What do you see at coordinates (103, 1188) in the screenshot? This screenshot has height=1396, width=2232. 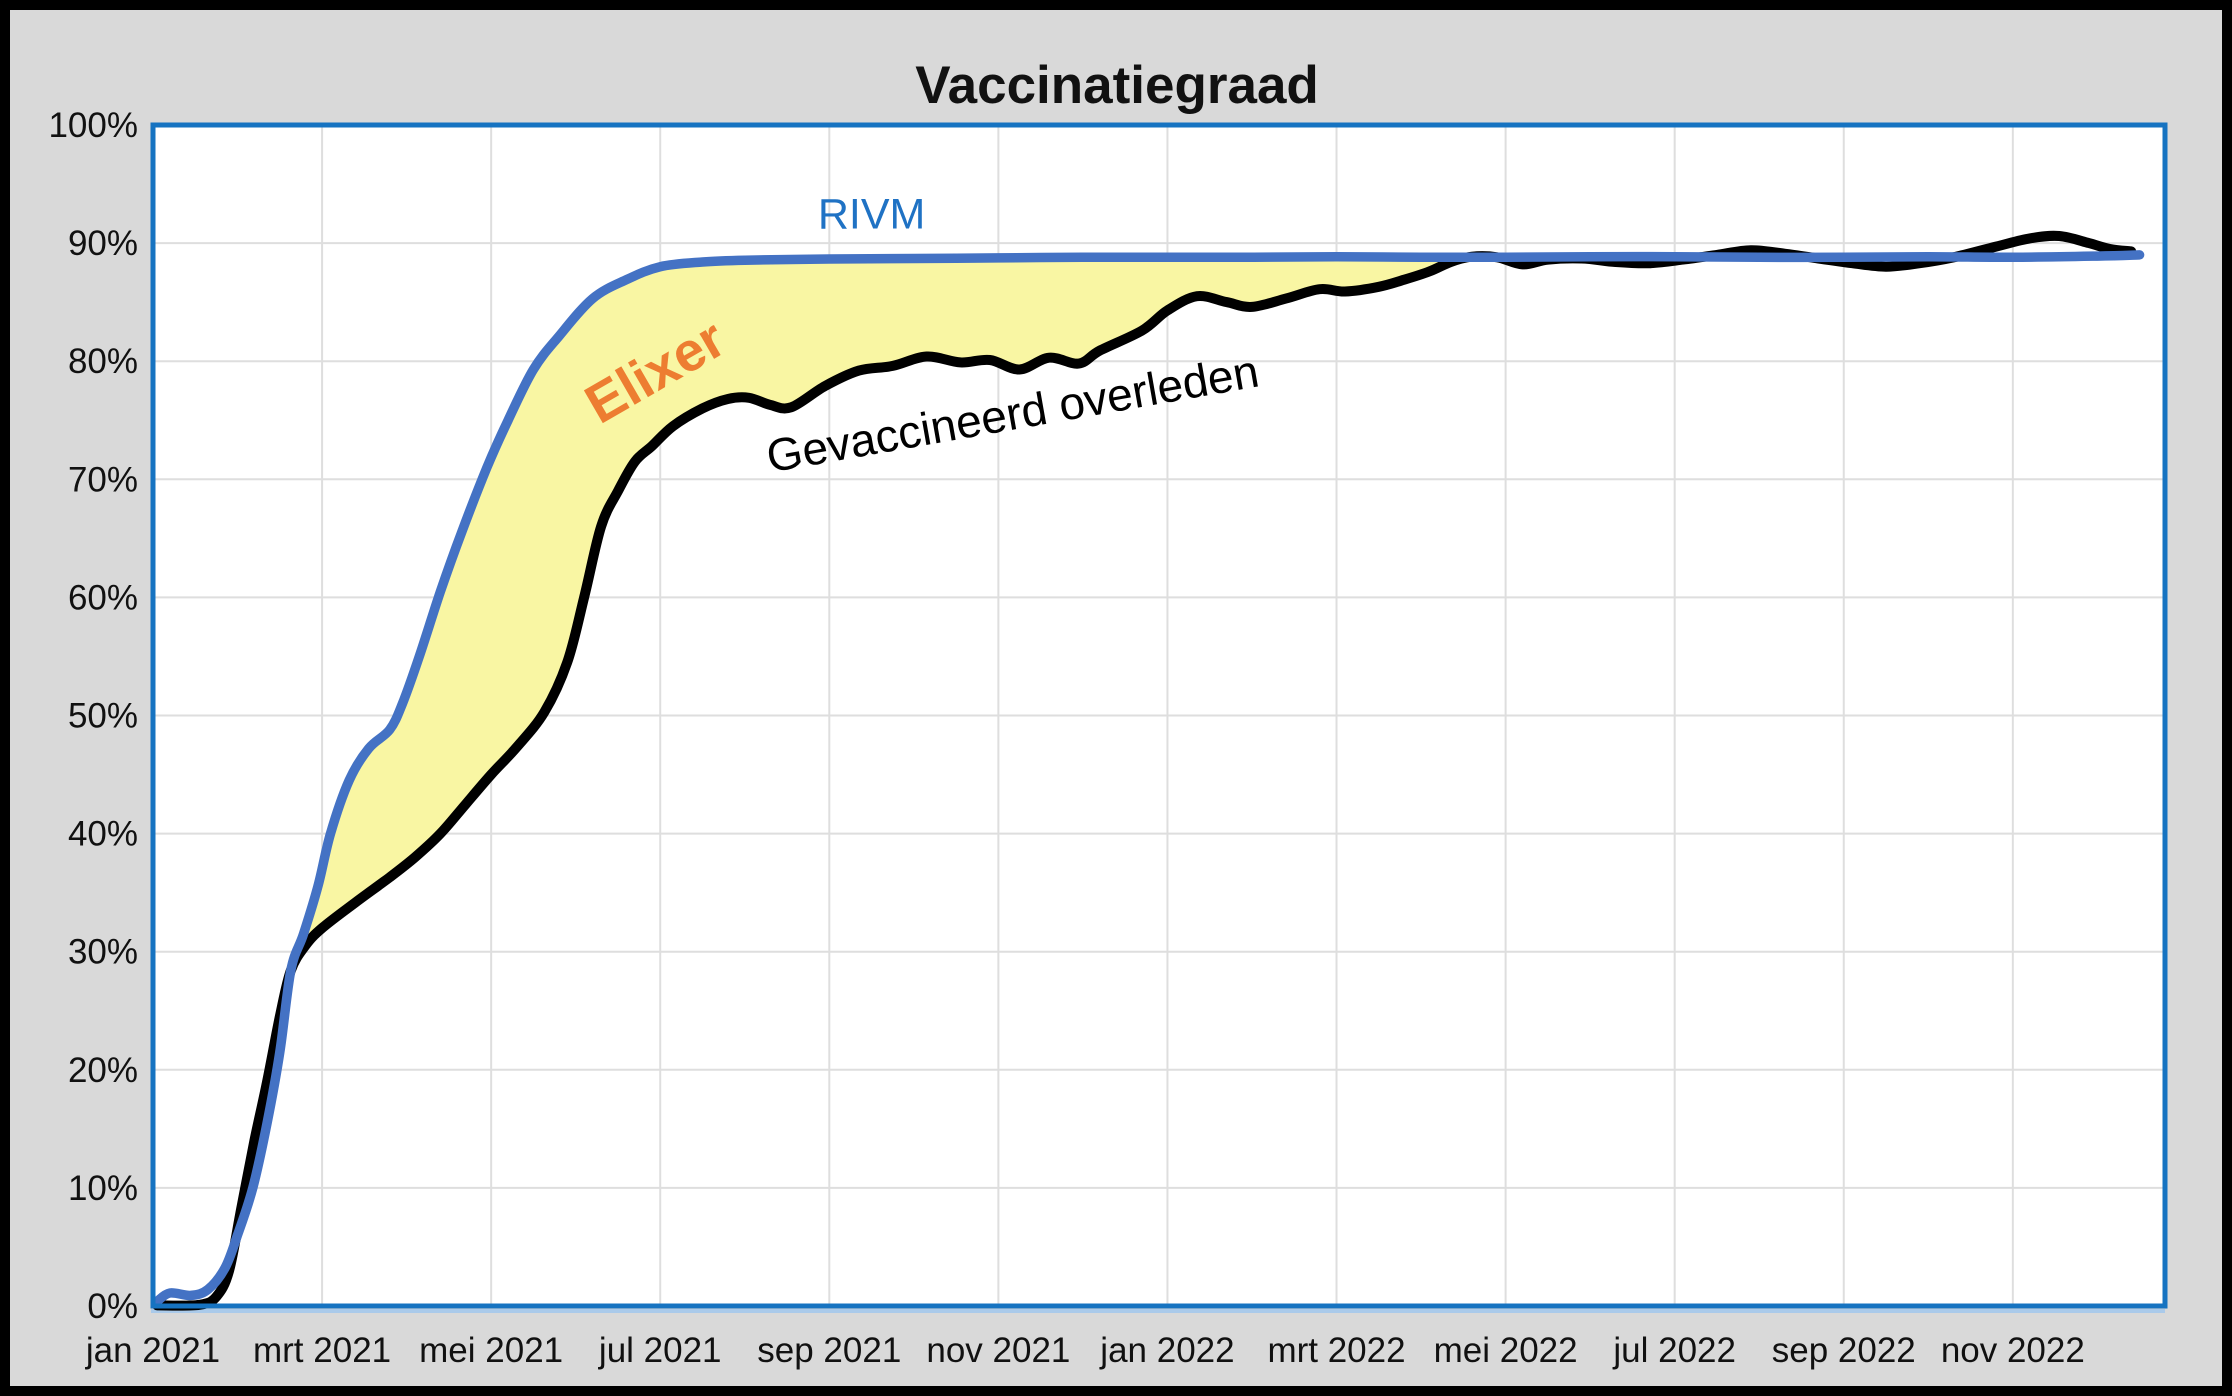 I see `y-tick-label: 10%` at bounding box center [103, 1188].